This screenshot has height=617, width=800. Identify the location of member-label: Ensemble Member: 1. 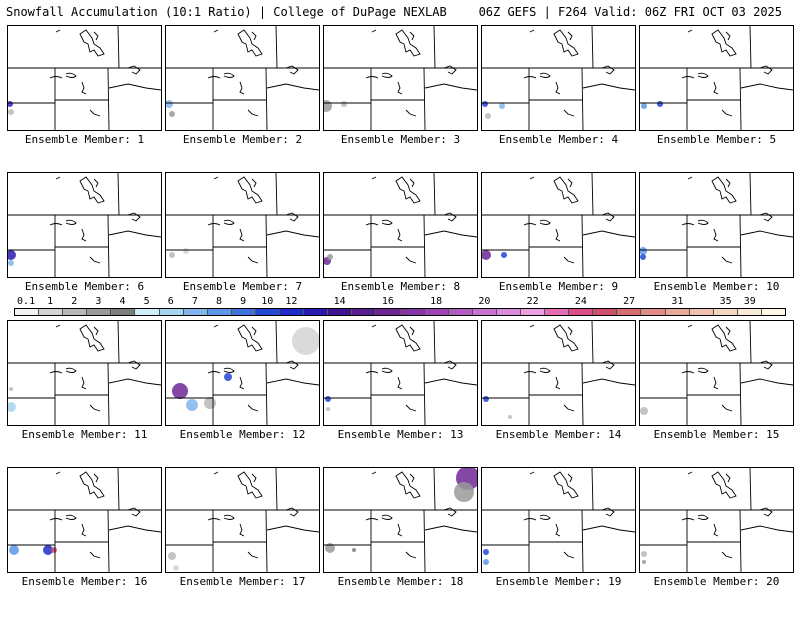
(84, 139).